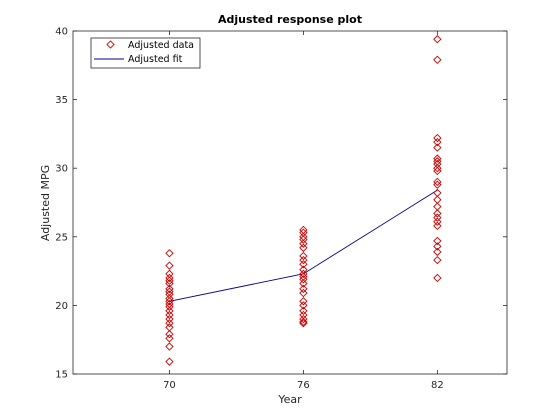 The width and height of the screenshot is (560, 420). Describe the element at coordinates (161, 45) in the screenshot. I see `legend-entry-data: Adjusted data` at that location.